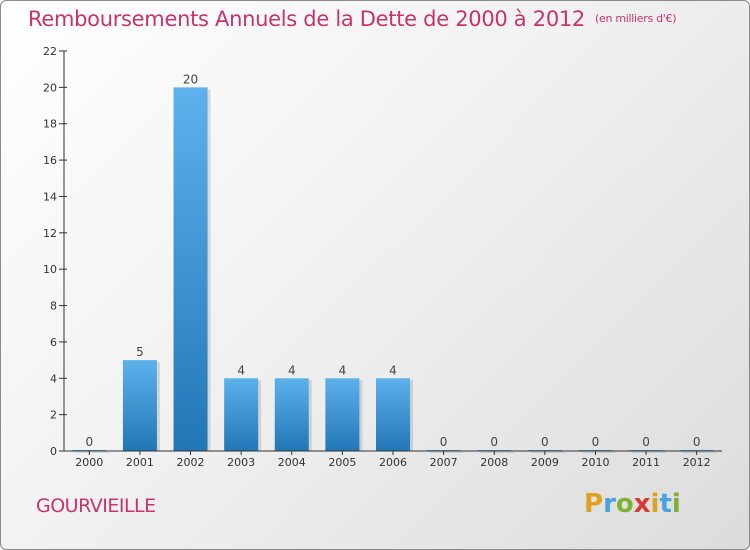 The width and height of the screenshot is (750, 550). Describe the element at coordinates (241, 462) in the screenshot. I see `x-tick-label: 2003` at that location.